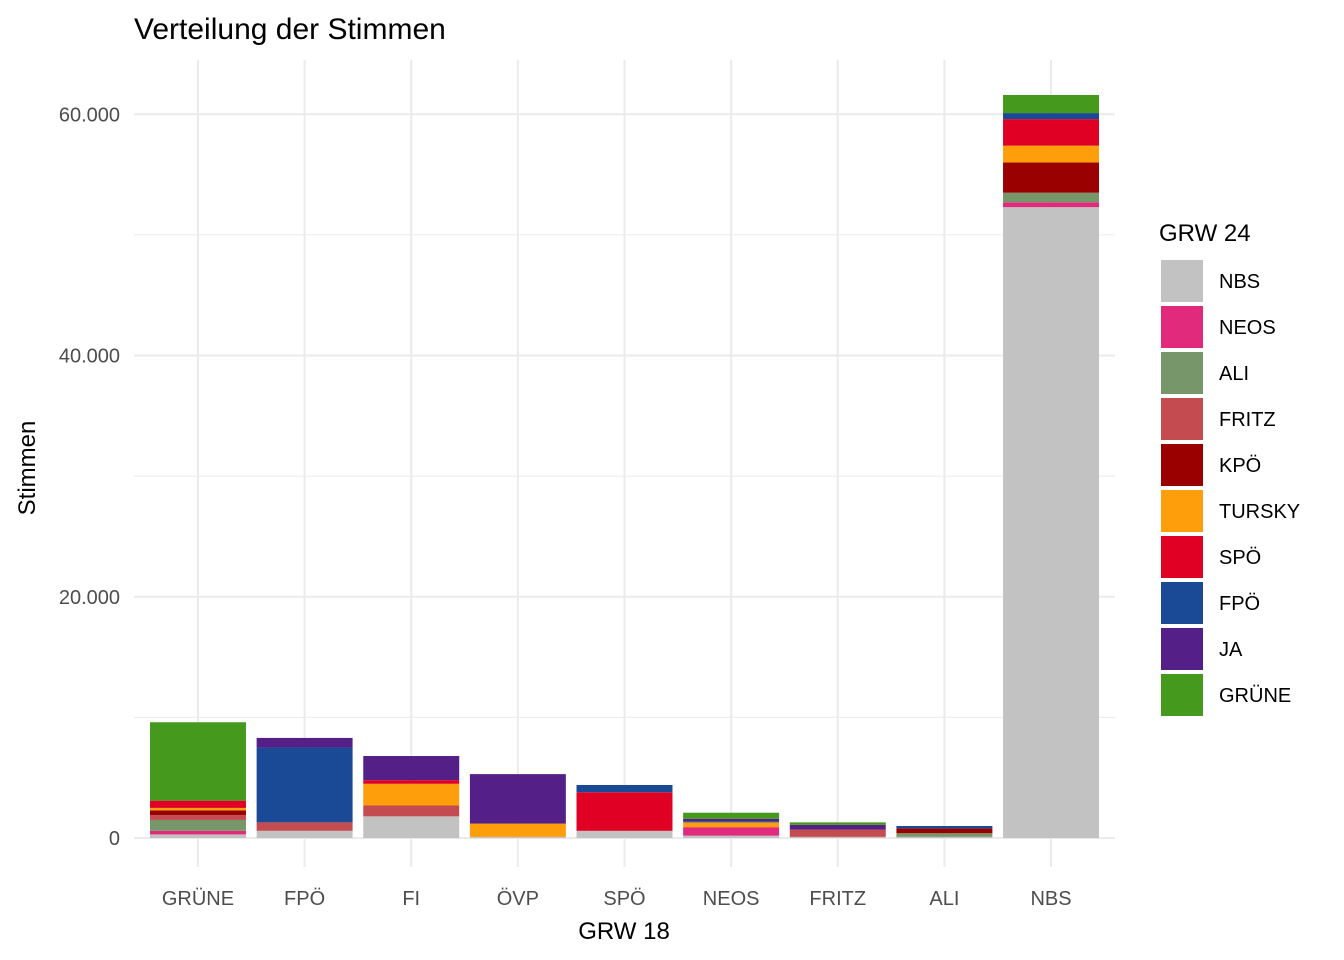  What do you see at coordinates (624, 899) in the screenshot?
I see `x-tick-label: SPÖ` at bounding box center [624, 899].